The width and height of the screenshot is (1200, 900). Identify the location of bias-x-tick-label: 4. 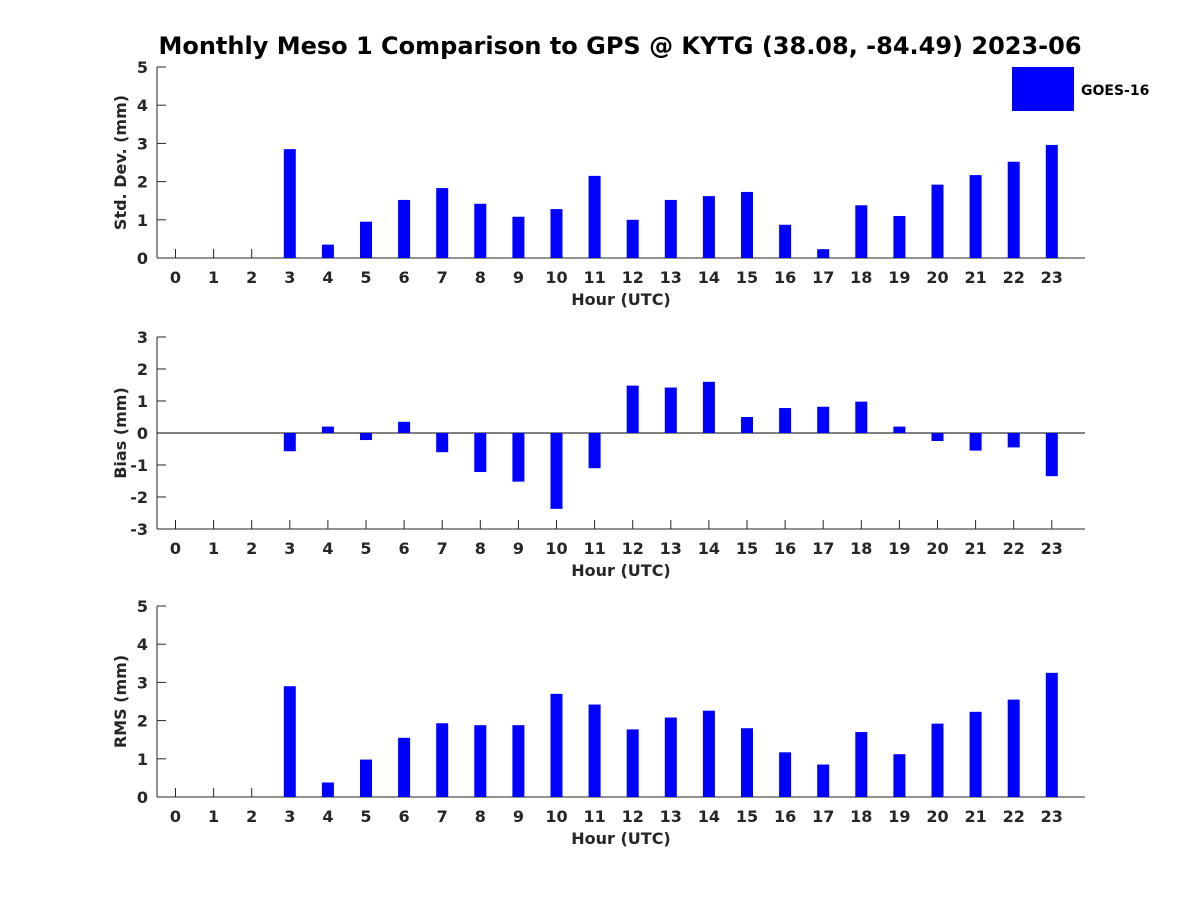
(327, 548).